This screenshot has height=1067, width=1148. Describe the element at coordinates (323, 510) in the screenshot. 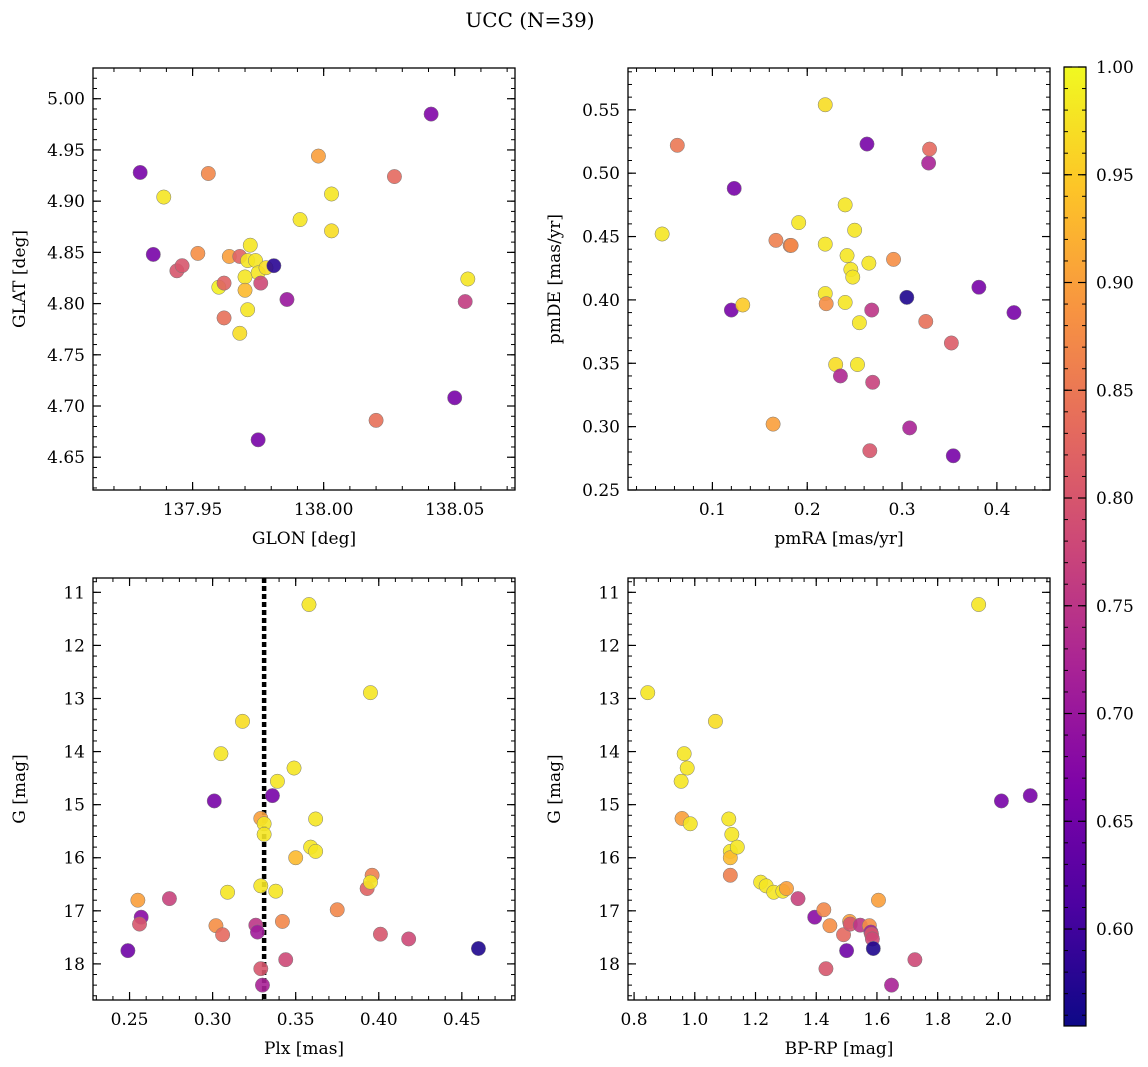

I see `x-tick-label: 138.00` at that location.